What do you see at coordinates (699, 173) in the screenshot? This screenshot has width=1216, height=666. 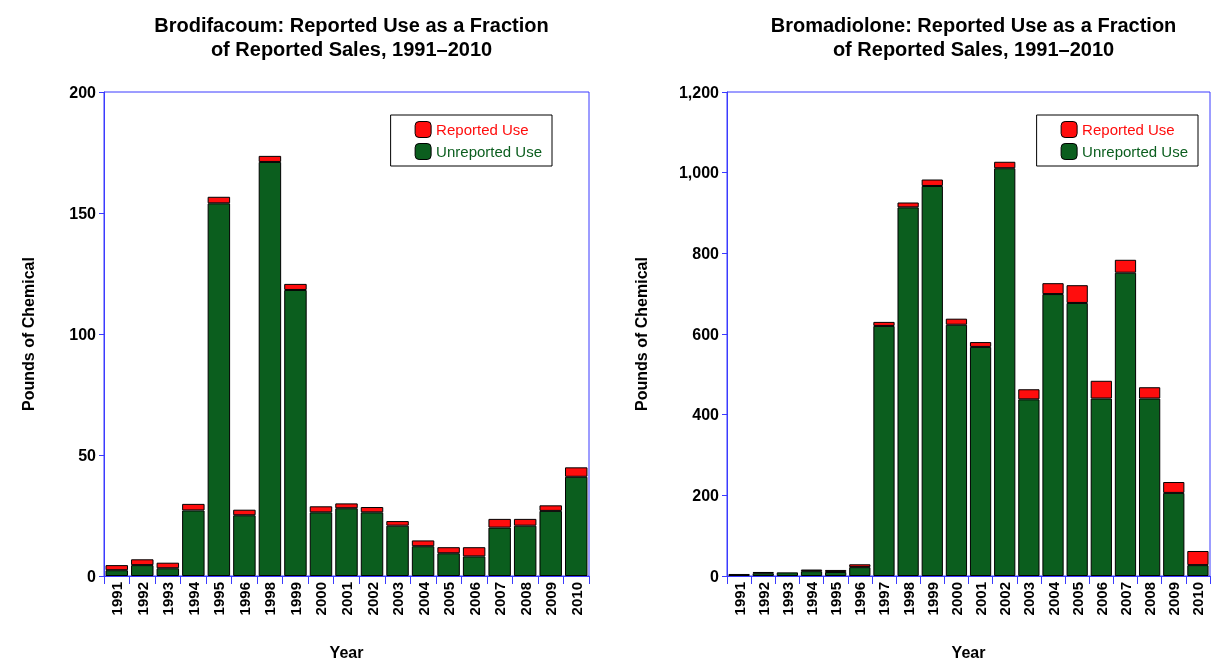 I see `y-tick-label: 1,000` at bounding box center [699, 173].